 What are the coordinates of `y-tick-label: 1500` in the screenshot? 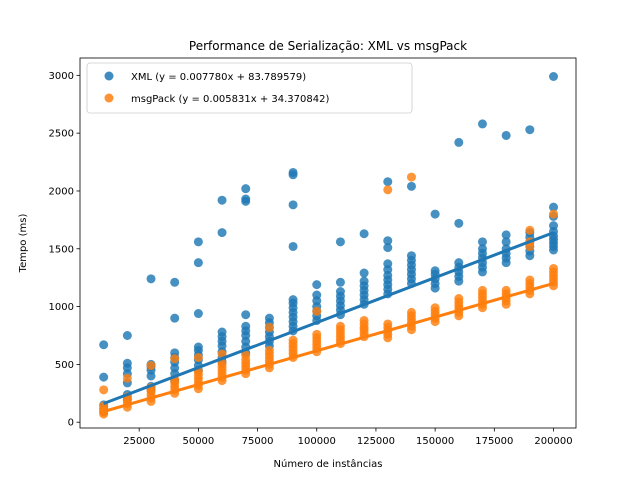 It's located at (61, 249).